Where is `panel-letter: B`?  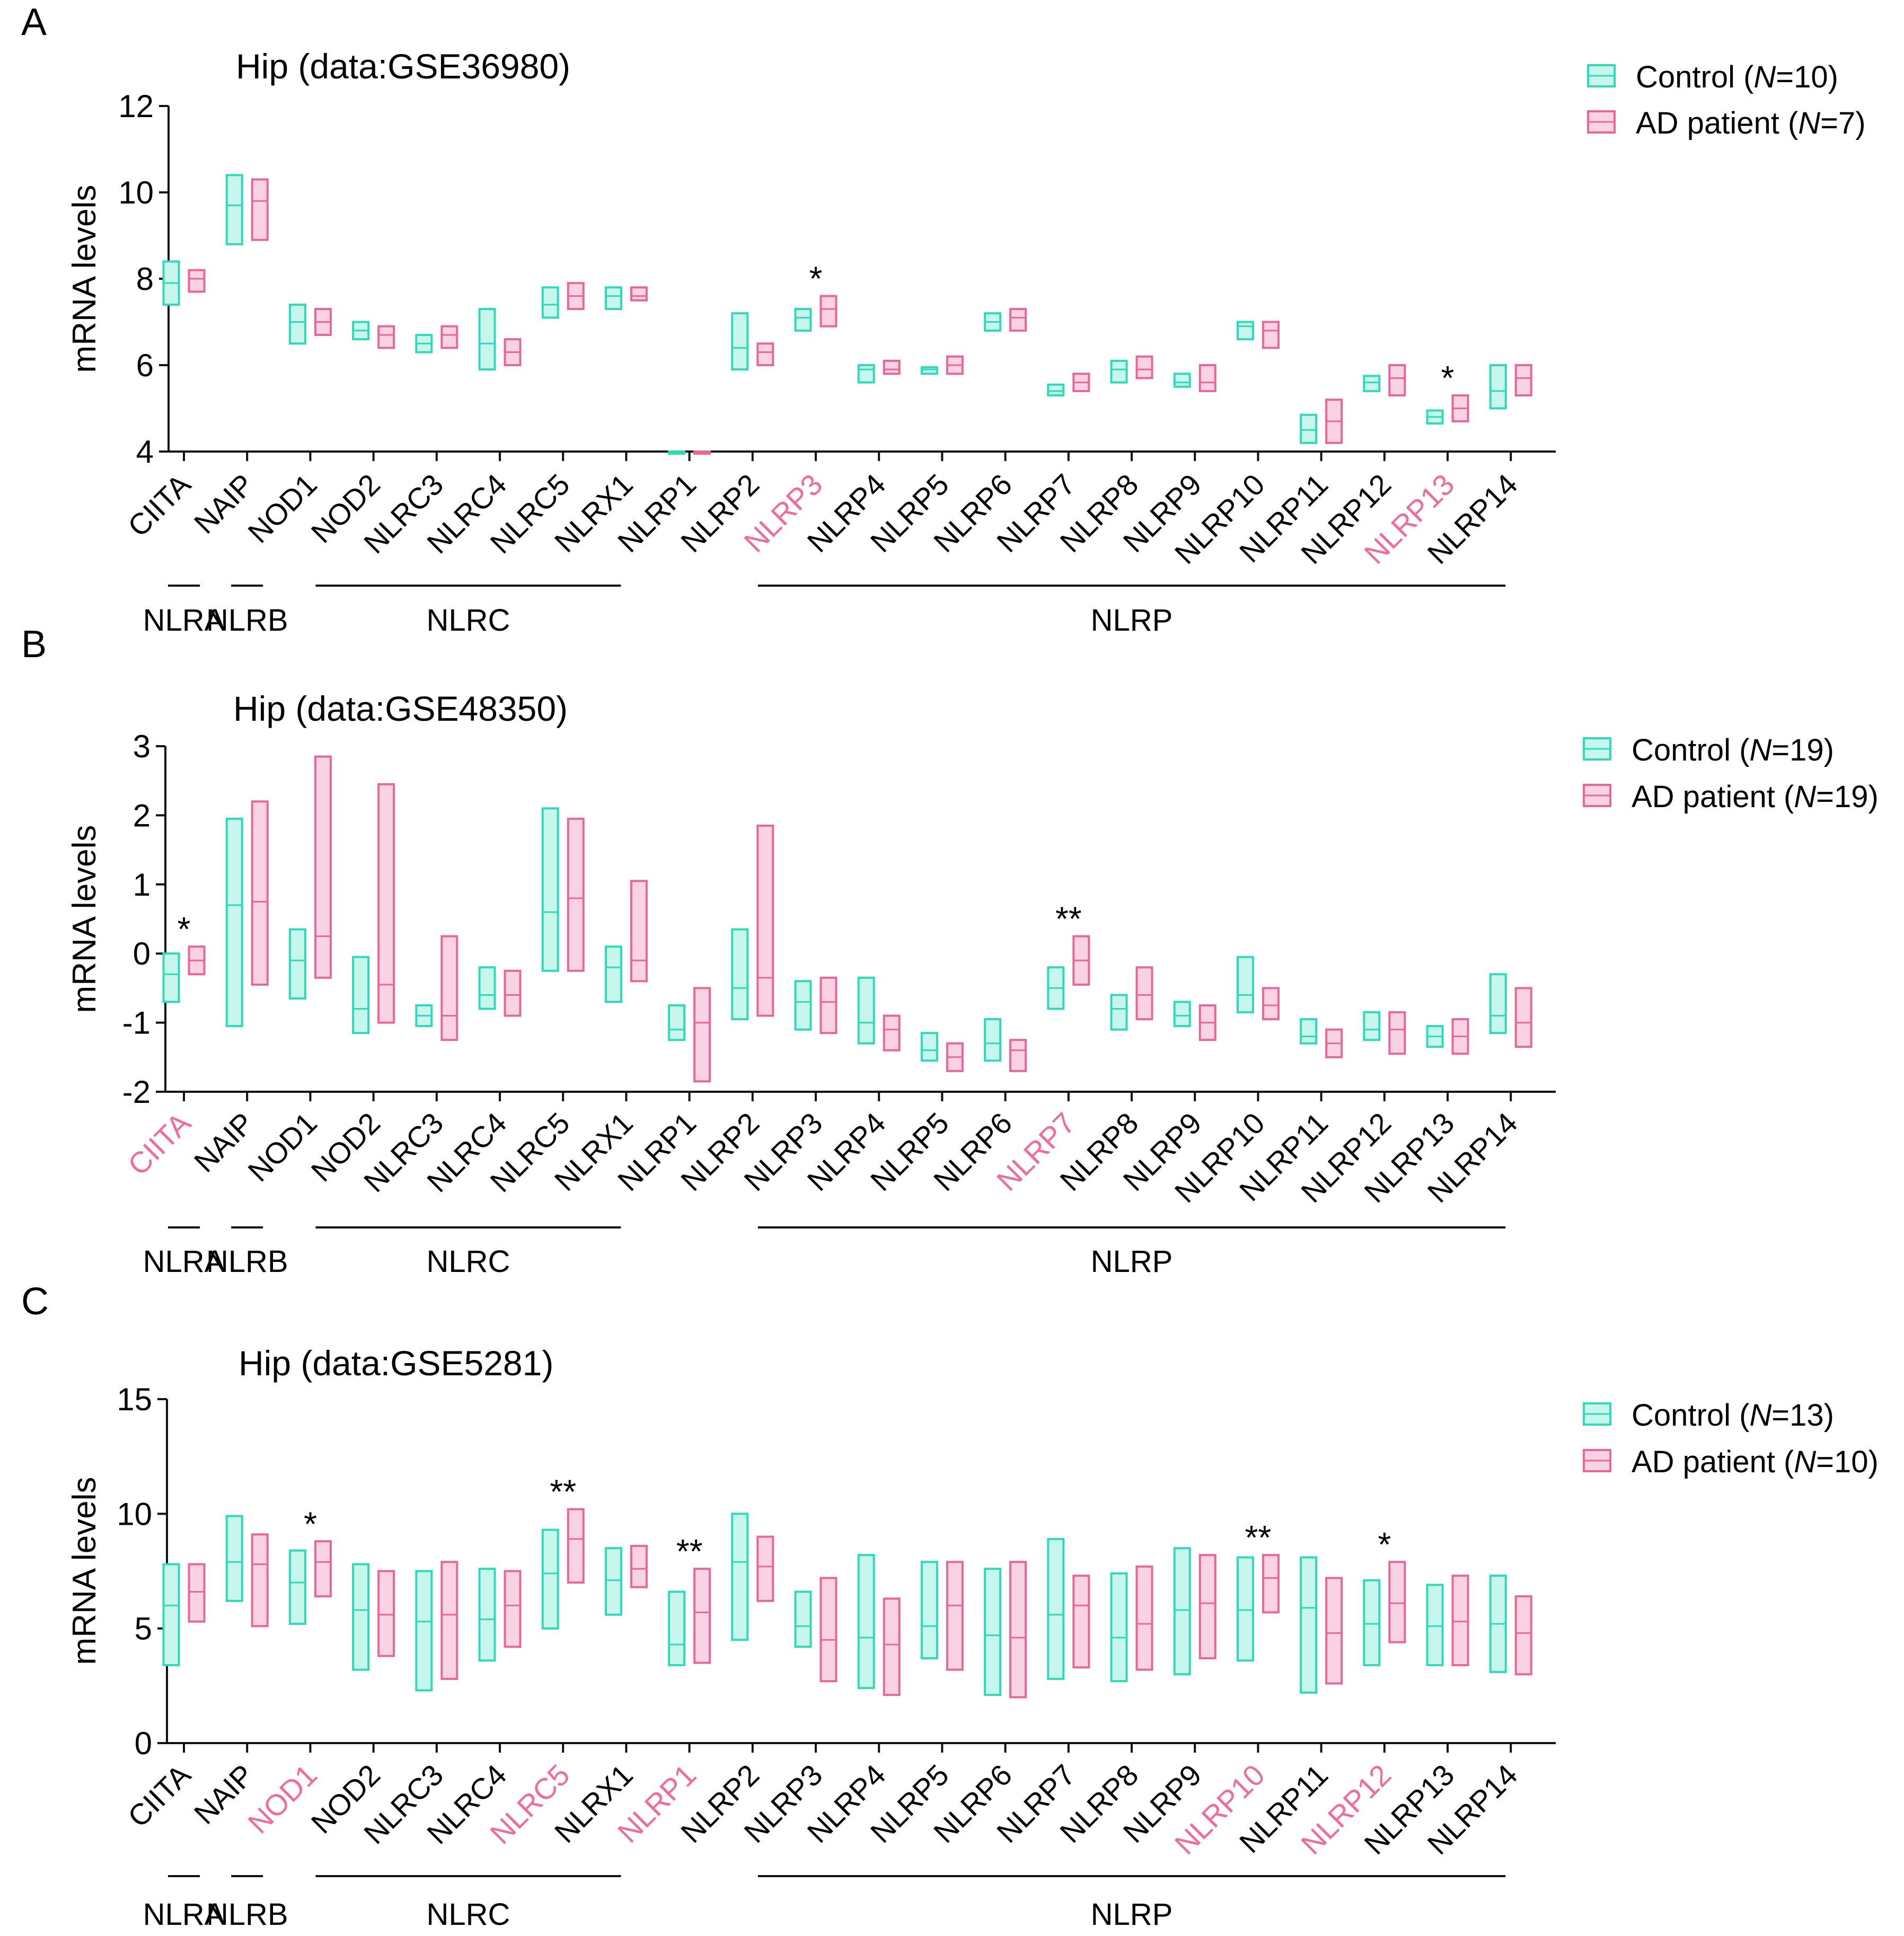
panel-letter: B is located at coordinates (34, 644).